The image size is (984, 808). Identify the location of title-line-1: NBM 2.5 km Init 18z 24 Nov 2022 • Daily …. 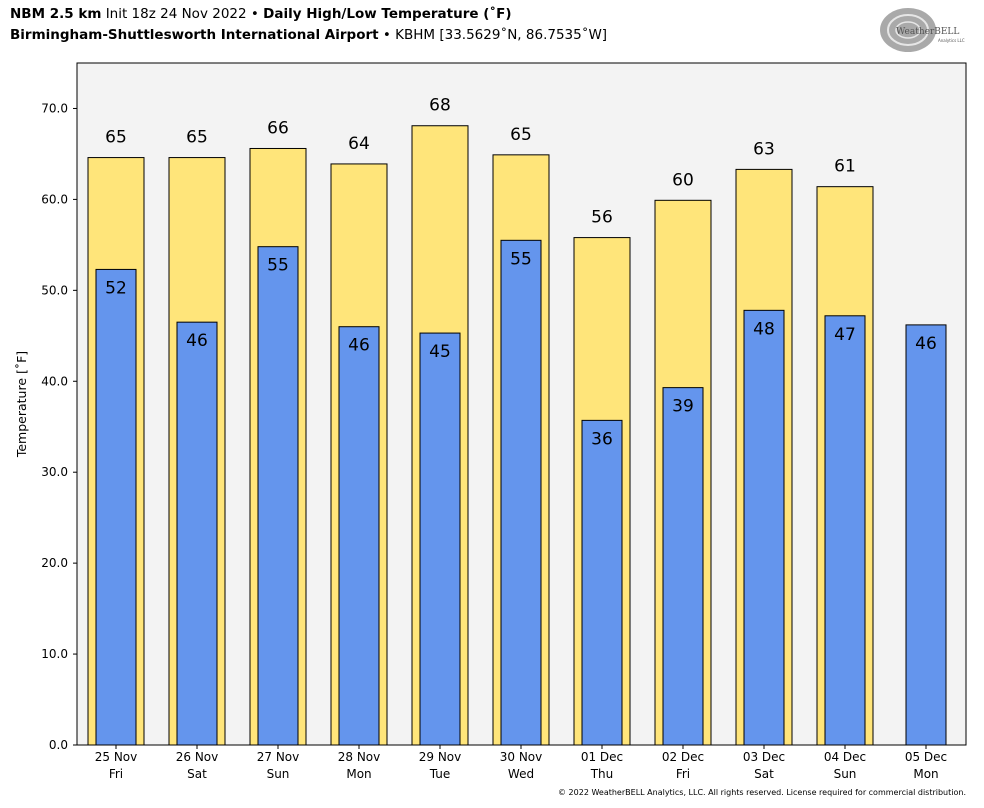
(261, 14).